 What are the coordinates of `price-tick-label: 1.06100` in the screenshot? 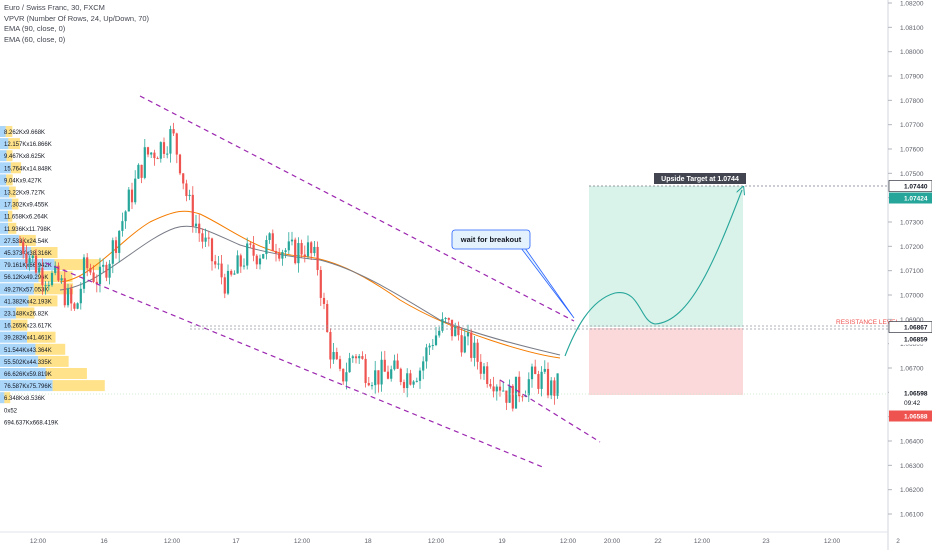 It's located at (912, 515).